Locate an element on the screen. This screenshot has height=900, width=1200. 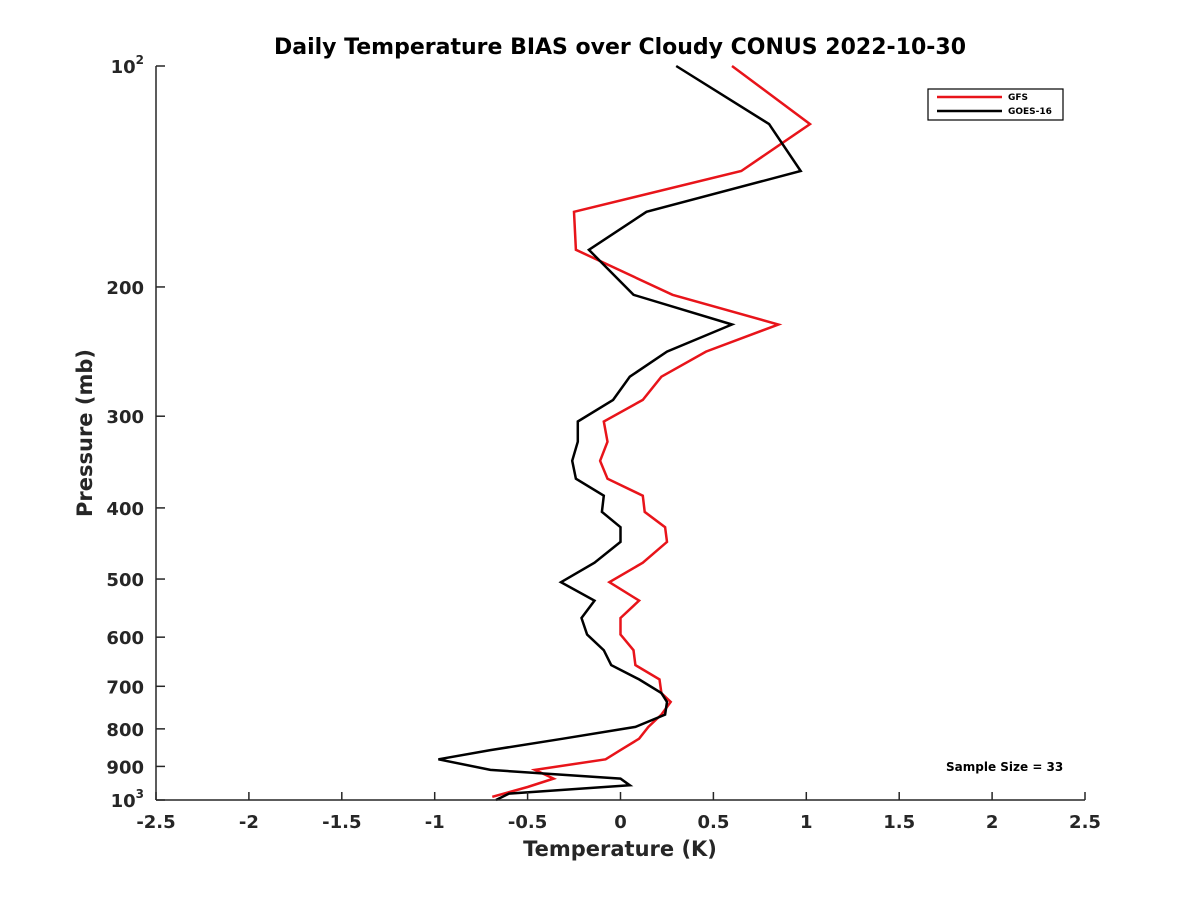
x-tick-label: 0.5 is located at coordinates (713, 822).